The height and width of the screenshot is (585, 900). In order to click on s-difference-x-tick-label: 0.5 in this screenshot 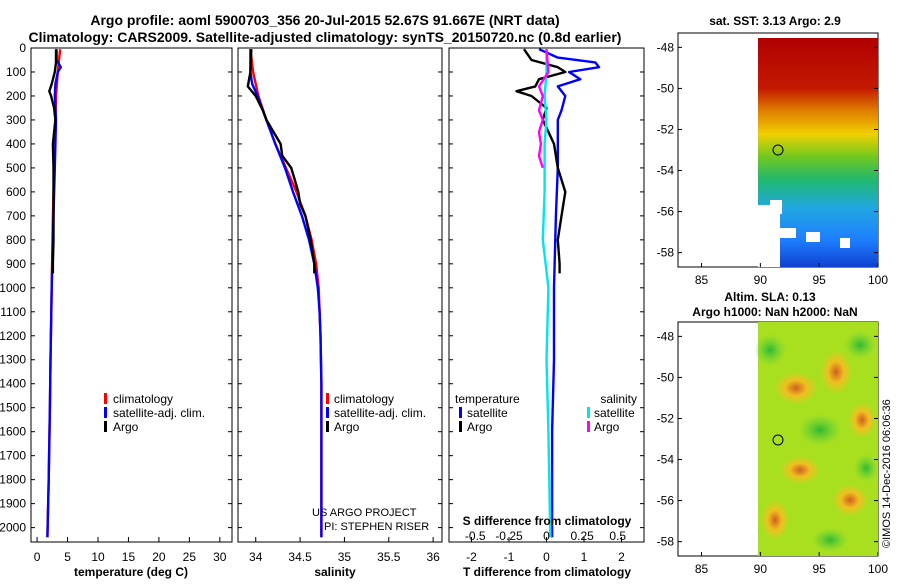, I will do `click(617, 536)`.